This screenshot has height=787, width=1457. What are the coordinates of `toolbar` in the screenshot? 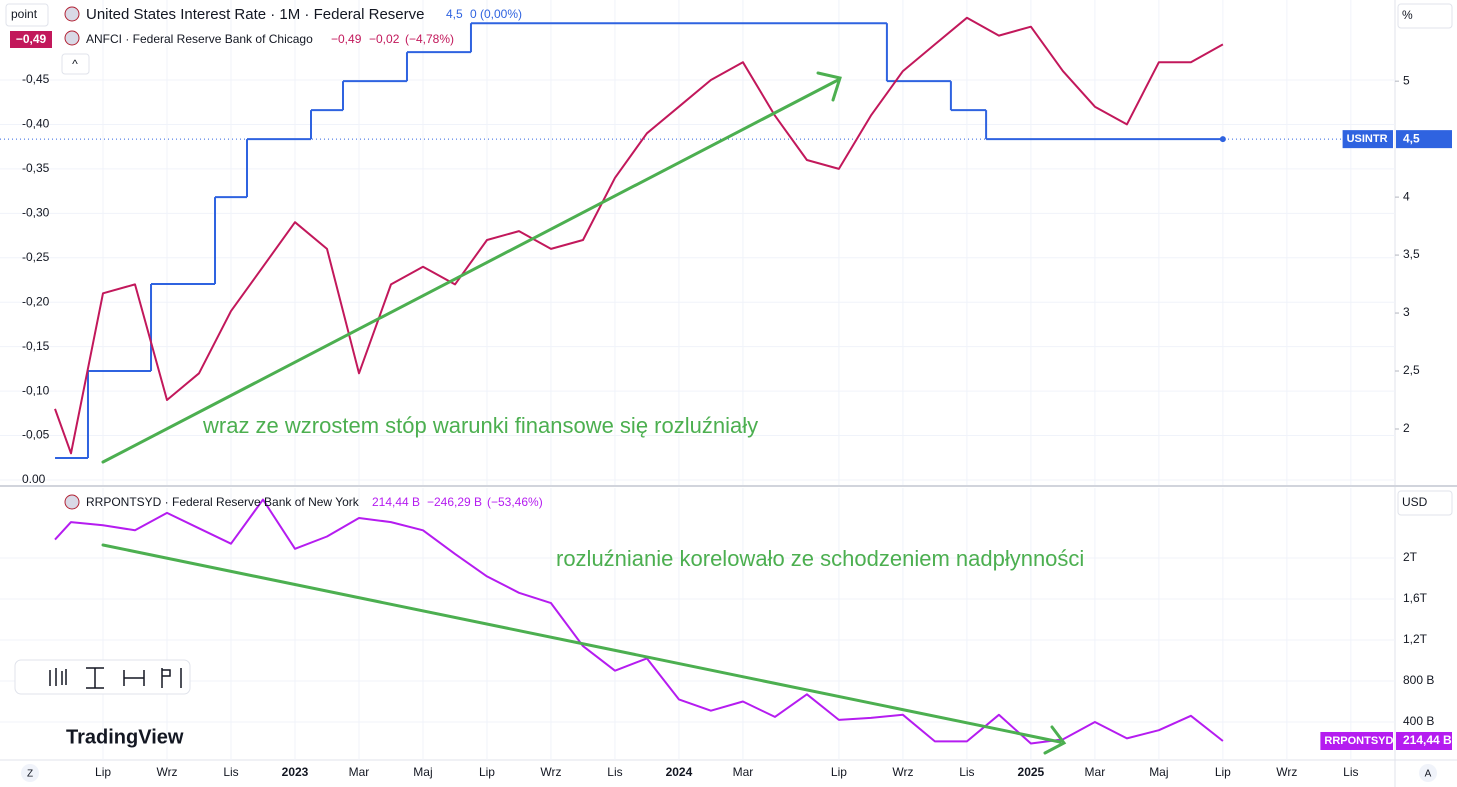 It's located at (102, 677).